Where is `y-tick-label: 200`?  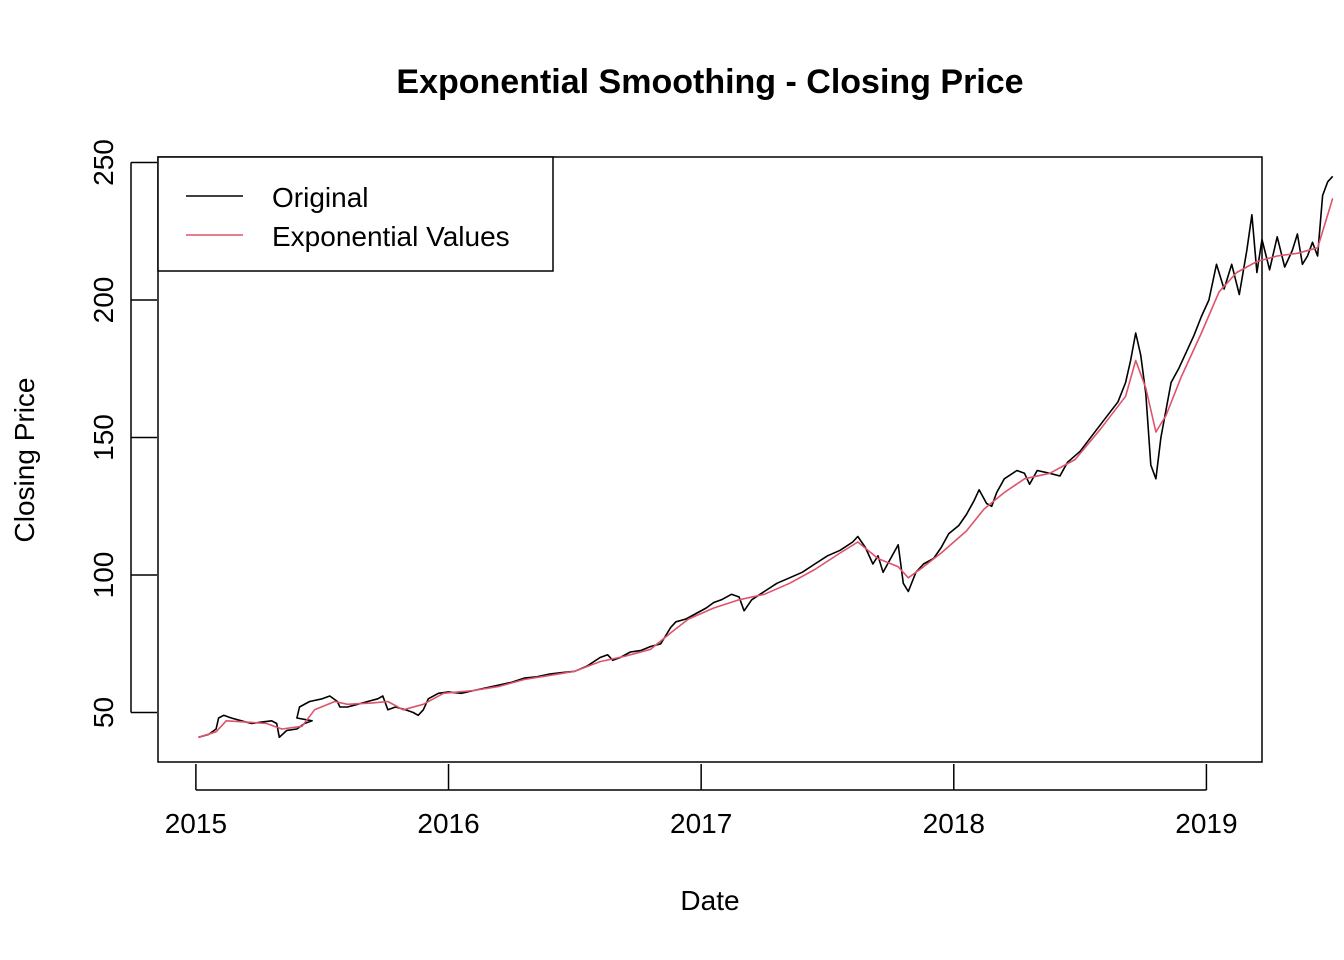
y-tick-label: 200 is located at coordinates (103, 300).